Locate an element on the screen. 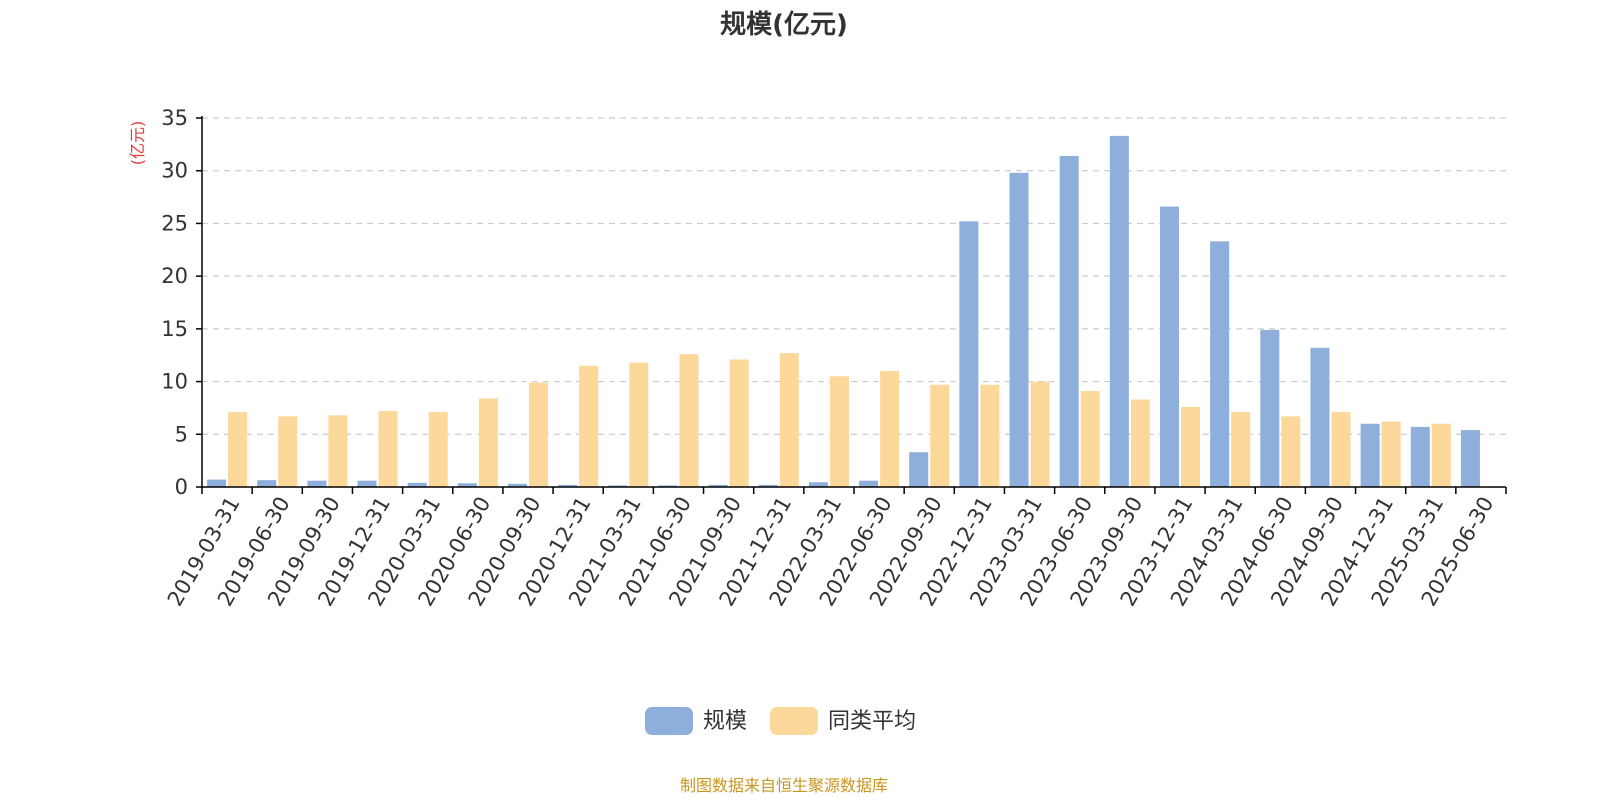 The image size is (1600, 800). y-axis-label: (亿元) is located at coordinates (137, 143).